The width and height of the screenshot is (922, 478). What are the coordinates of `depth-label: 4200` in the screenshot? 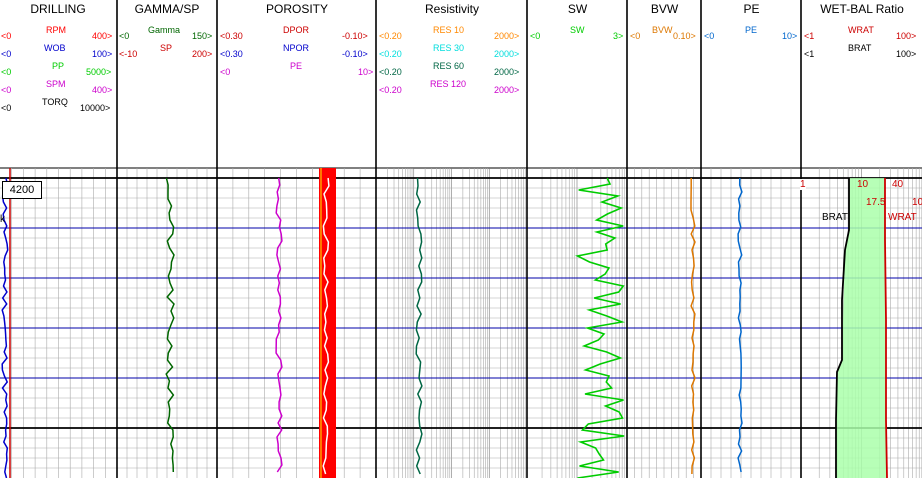 It's located at (22, 190).